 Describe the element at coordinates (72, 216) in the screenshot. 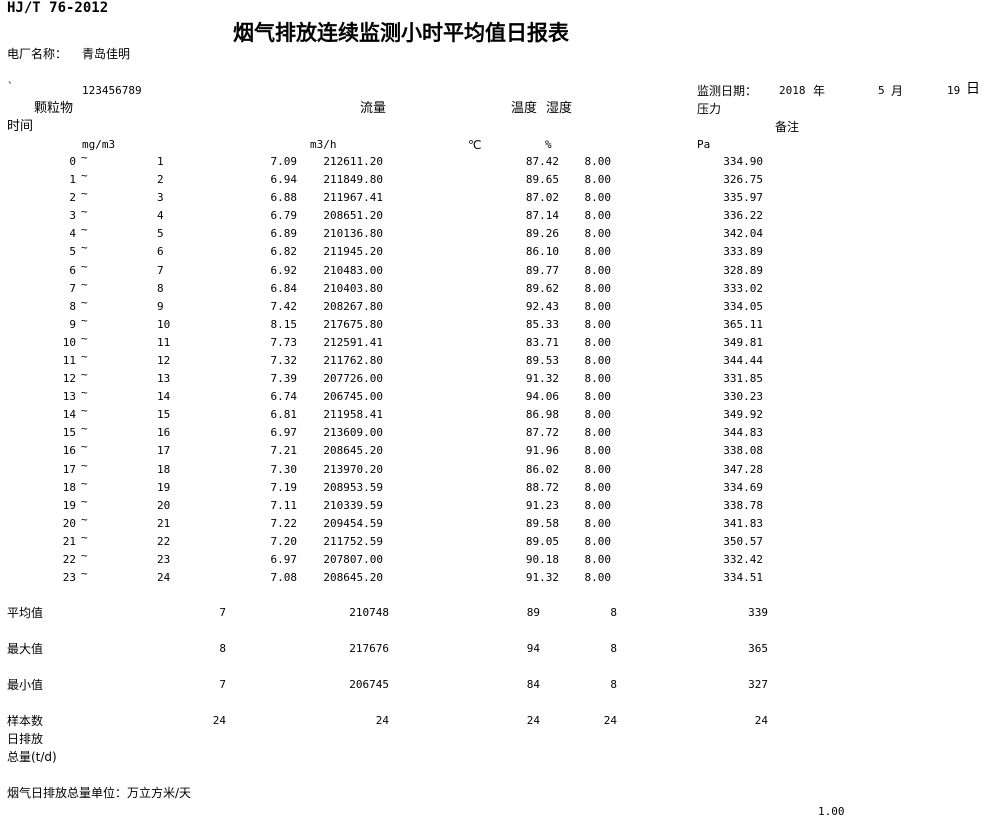

I see `hour-start: 3` at that location.